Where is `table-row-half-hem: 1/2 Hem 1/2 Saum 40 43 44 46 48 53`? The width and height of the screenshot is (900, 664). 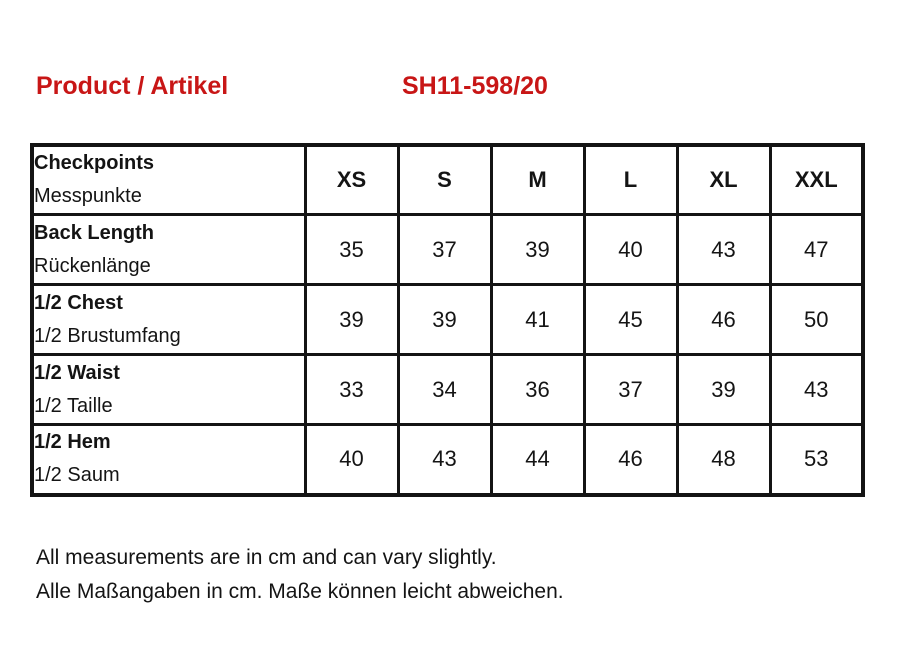
table-row-half-hem: 1/2 Hem 1/2 Saum 40 43 44 46 48 53 is located at coordinates (447, 459).